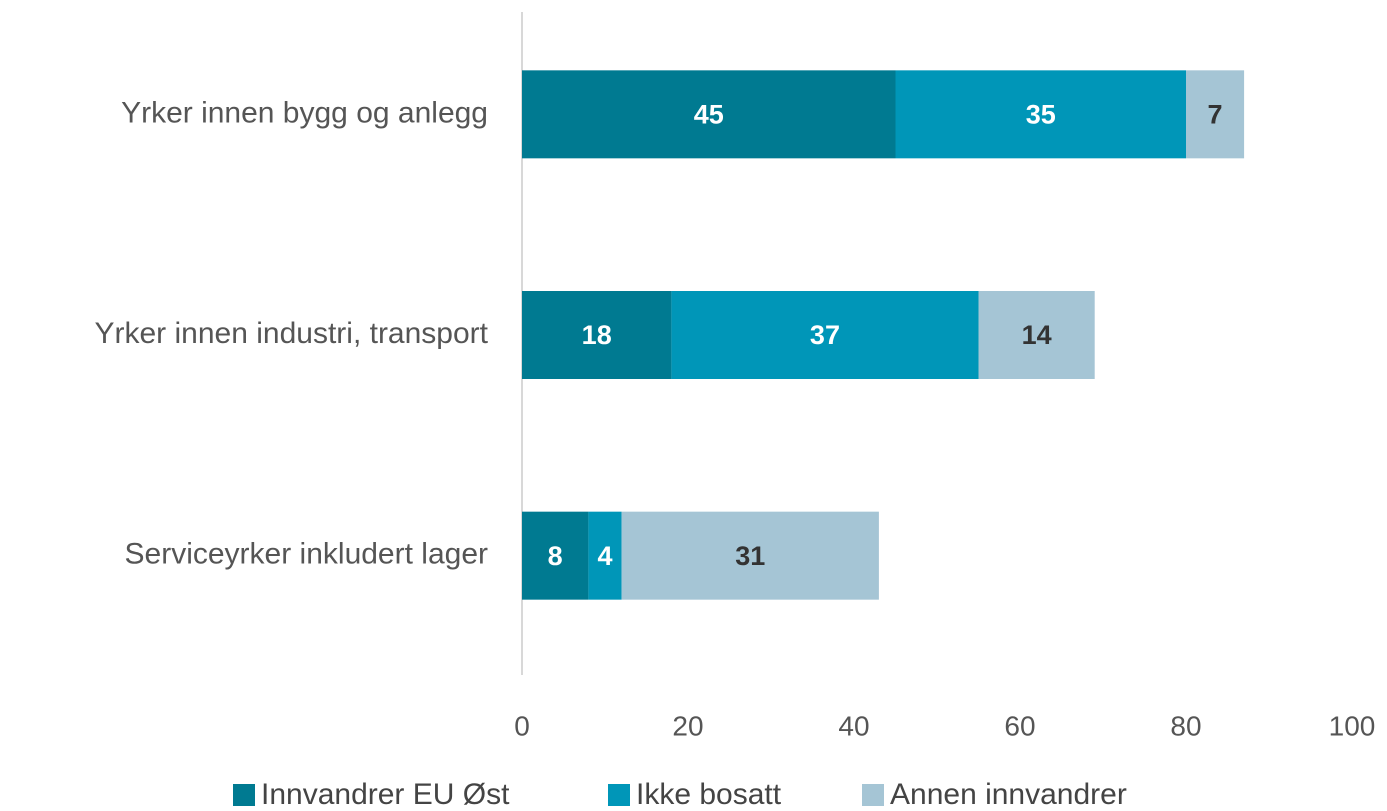 The height and width of the screenshot is (811, 1387). I want to click on x-tick-label: 40, so click(853, 725).